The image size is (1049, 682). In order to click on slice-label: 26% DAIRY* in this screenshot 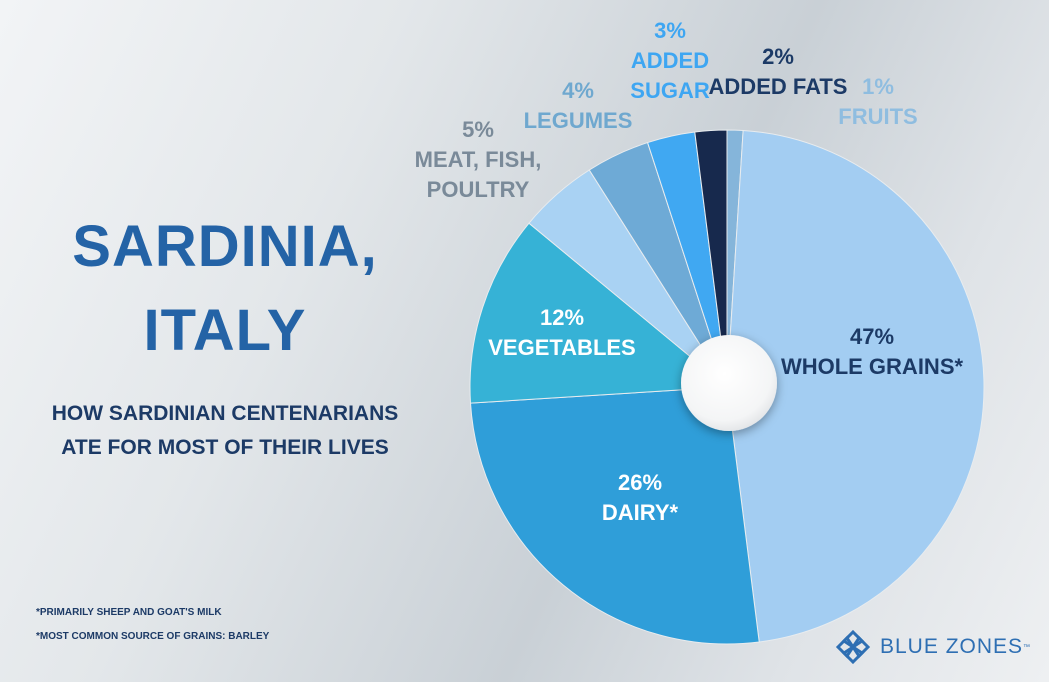, I will do `click(640, 498)`.